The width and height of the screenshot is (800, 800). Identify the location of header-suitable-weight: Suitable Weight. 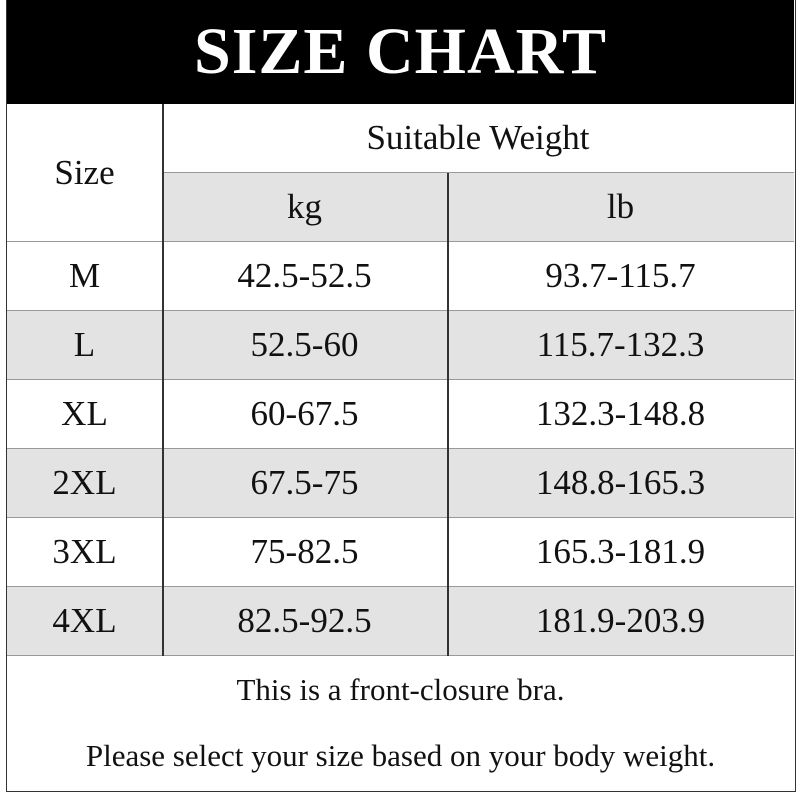
(478, 138).